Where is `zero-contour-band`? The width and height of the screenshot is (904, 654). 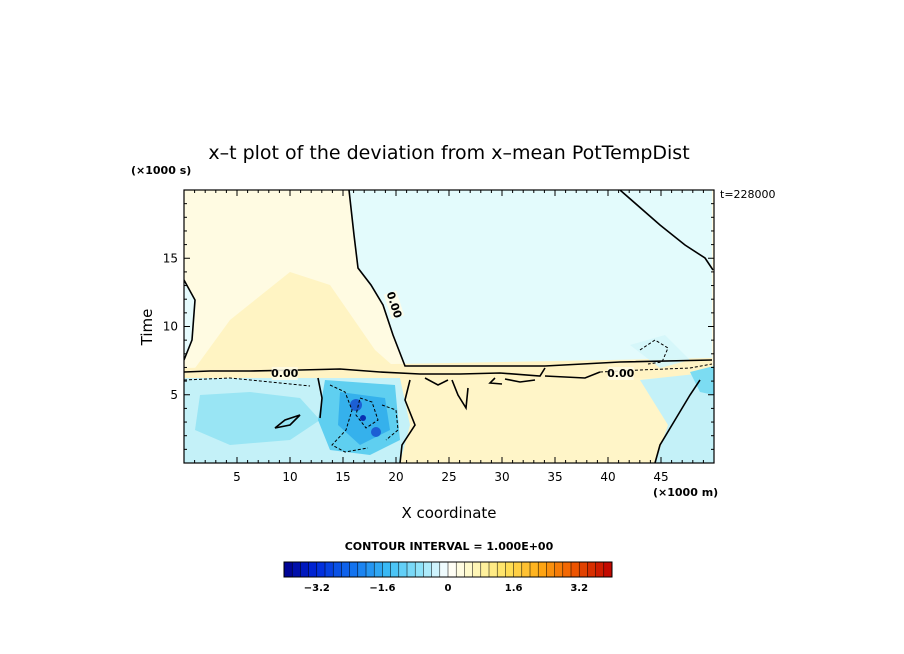
zero-contour-band is located at coordinates (365, 372).